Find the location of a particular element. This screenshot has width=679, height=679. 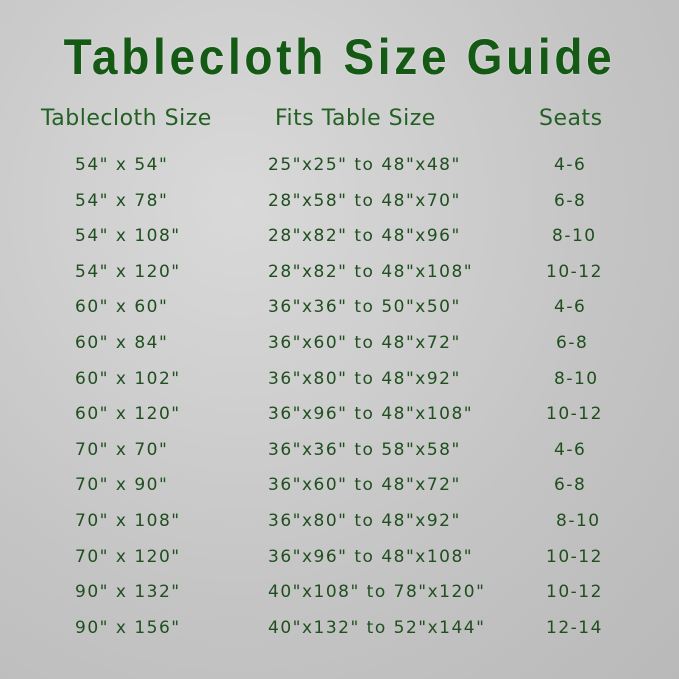

tablecloth-size-cell: 90" x 156" is located at coordinates (128, 627).